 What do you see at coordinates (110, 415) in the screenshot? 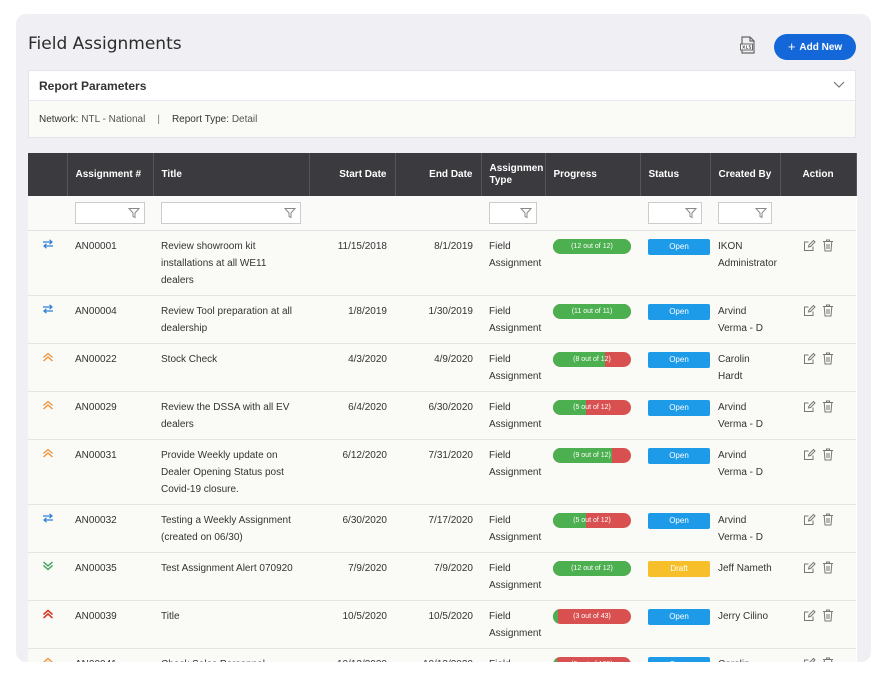
I see `assignment-number: AN00029` at bounding box center [110, 415].